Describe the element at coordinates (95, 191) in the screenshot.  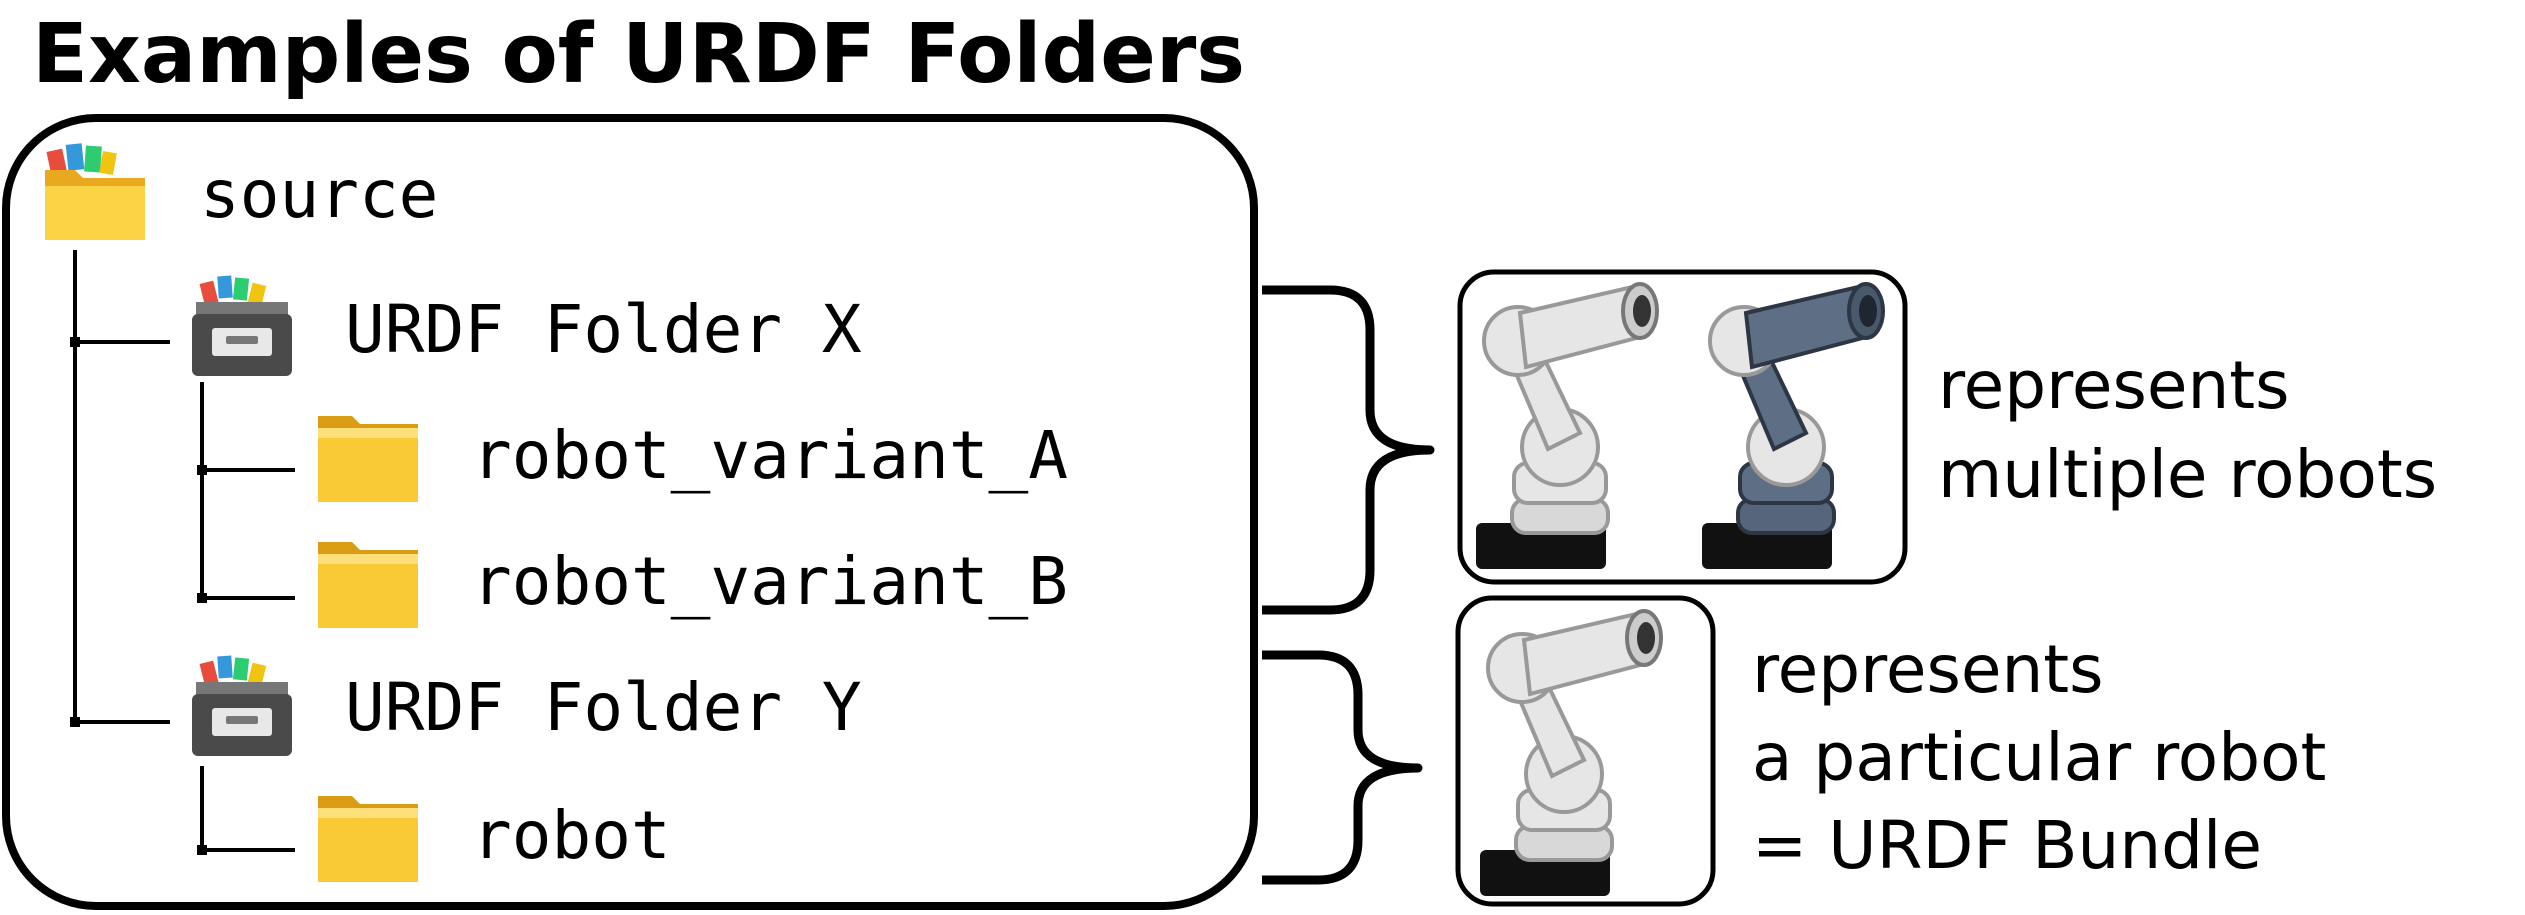
I see `open-folder-icon` at that location.